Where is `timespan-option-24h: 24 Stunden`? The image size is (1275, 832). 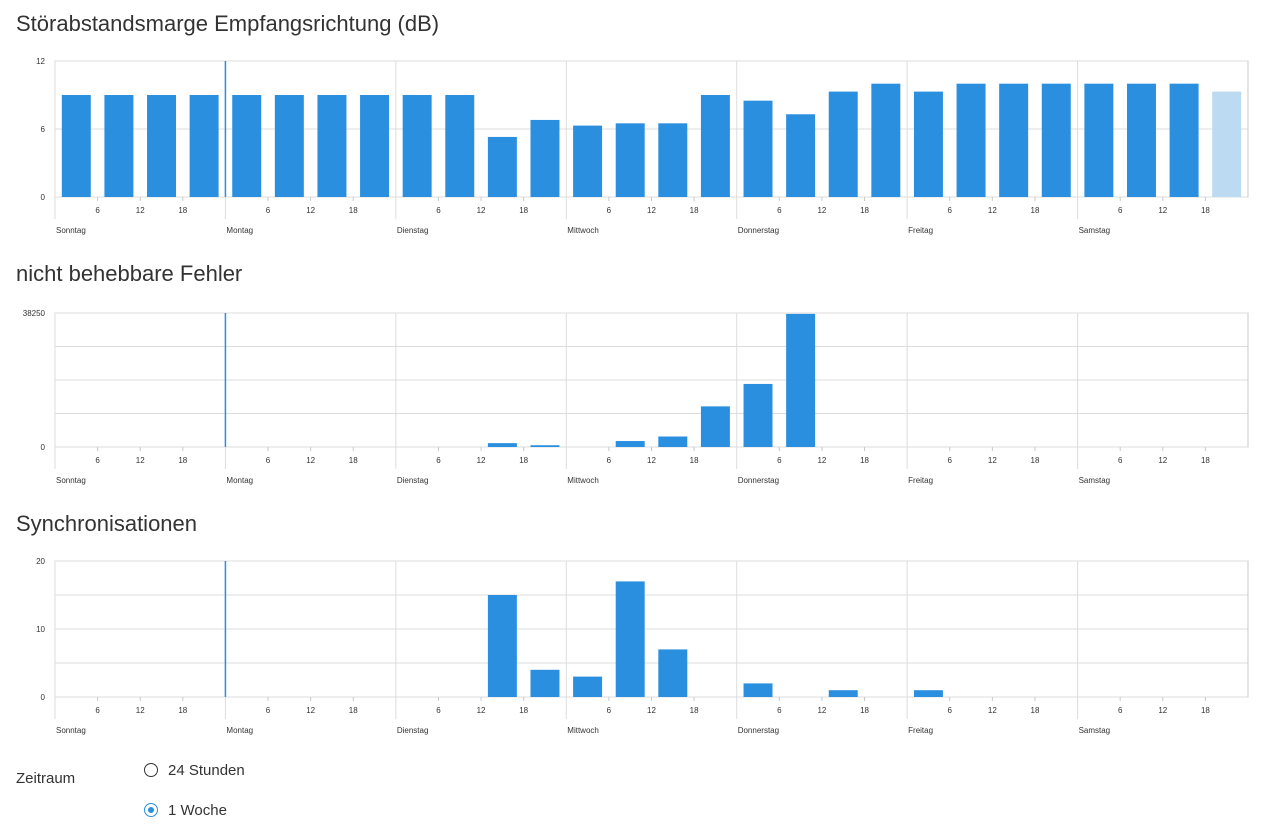 timespan-option-24h: 24 Stunden is located at coordinates (194, 770).